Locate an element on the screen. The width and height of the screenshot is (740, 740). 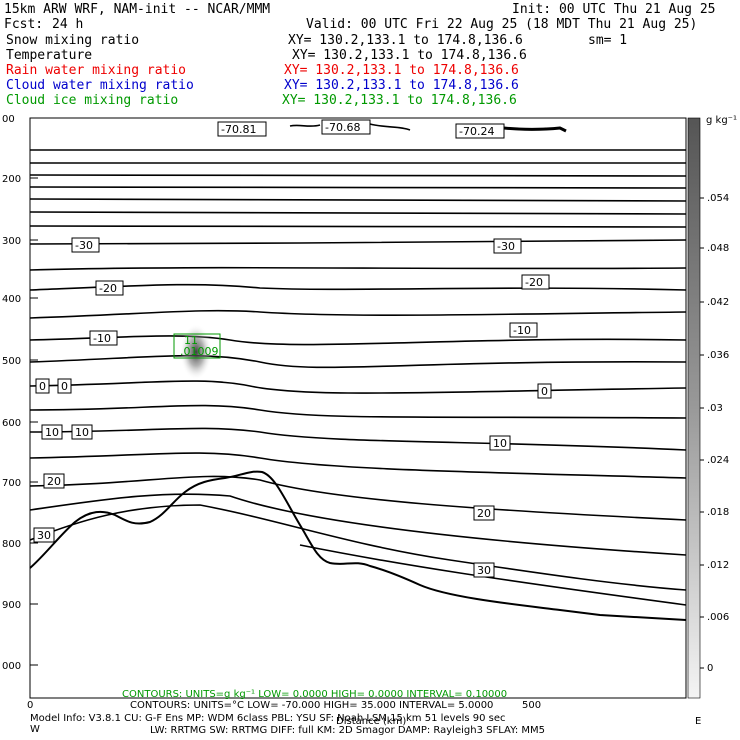
y-tick-label: 600 is located at coordinates (11, 423).